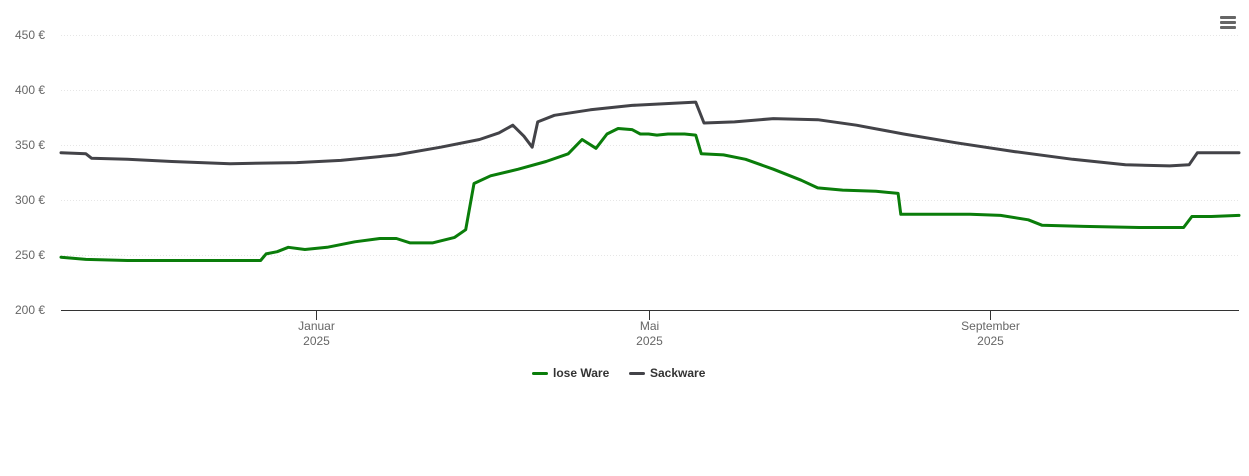 The width and height of the screenshot is (1249, 476). I want to click on legend-item-lose-ware: lose Ware, so click(570, 373).